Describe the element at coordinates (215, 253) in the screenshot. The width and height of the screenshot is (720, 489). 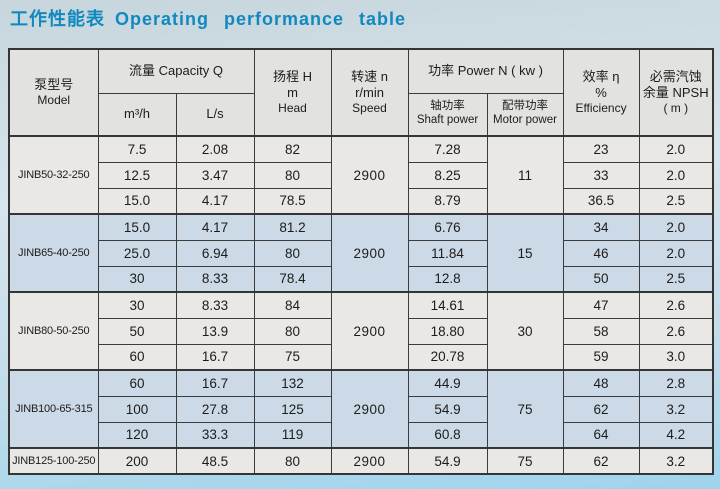
I see `cell-flow-ls: 6.94` at that location.